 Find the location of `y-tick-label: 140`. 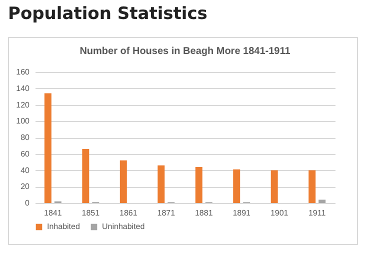

y-tick-label: 140 is located at coordinates (23, 88).